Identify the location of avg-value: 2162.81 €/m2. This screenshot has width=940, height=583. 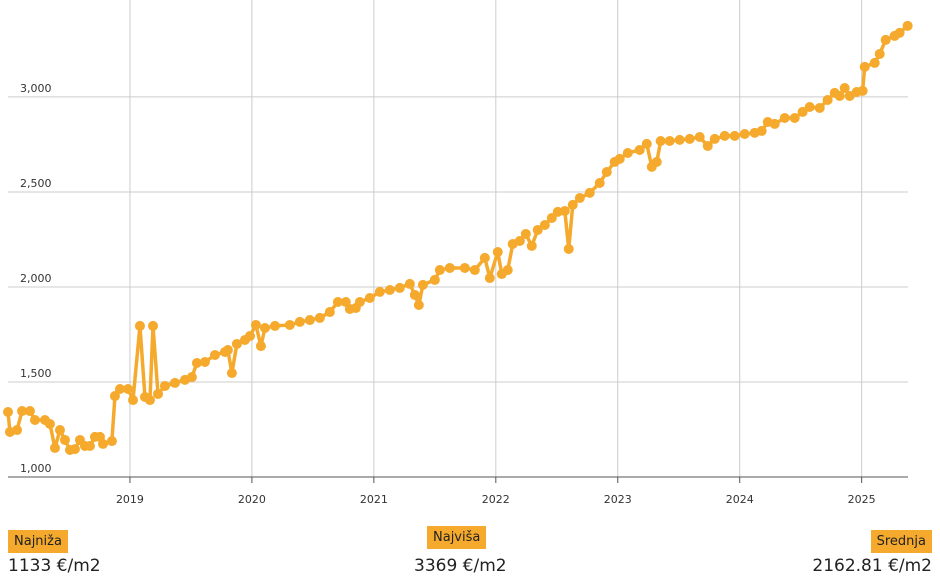
(872, 566).